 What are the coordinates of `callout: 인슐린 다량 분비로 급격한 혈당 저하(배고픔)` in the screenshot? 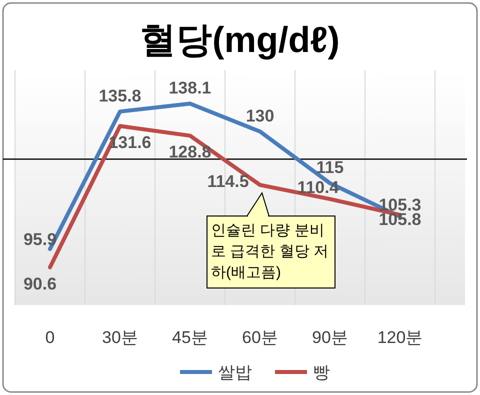 It's located at (271, 240).